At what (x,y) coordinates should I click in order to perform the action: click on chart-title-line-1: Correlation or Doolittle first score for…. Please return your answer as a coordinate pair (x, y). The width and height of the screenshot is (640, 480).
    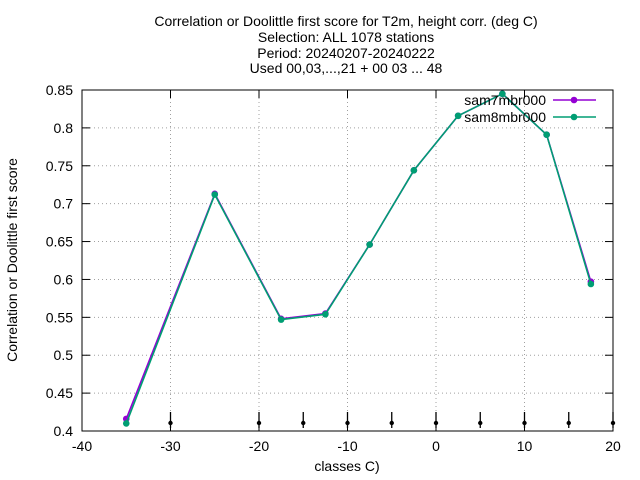
    Looking at the image, I should click on (345, 21).